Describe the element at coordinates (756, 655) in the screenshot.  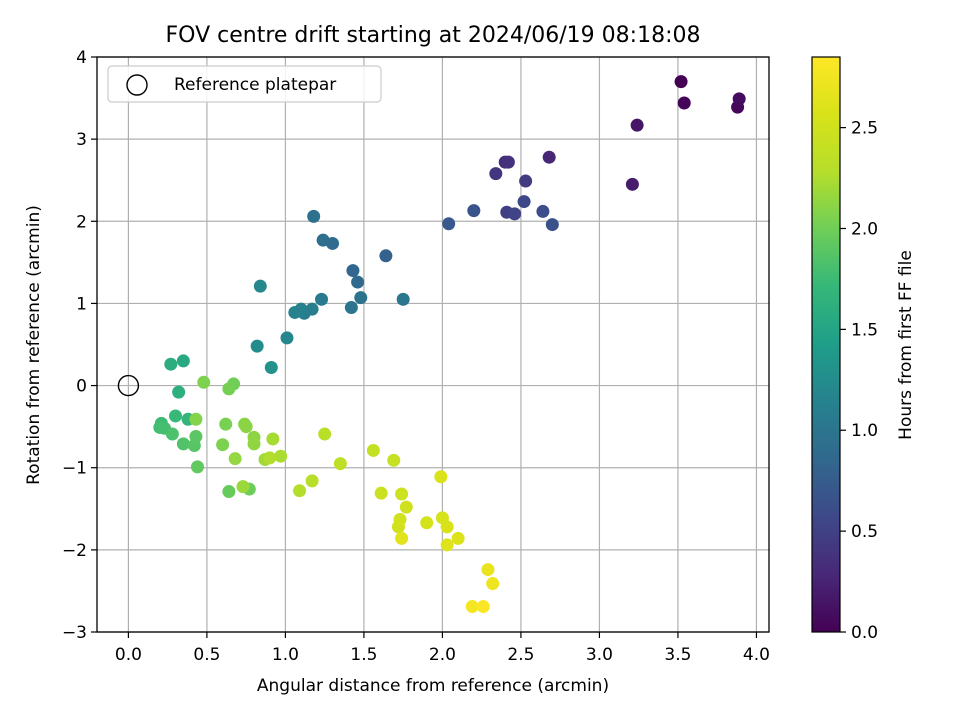
I see `x-tick-label: 4.0` at that location.